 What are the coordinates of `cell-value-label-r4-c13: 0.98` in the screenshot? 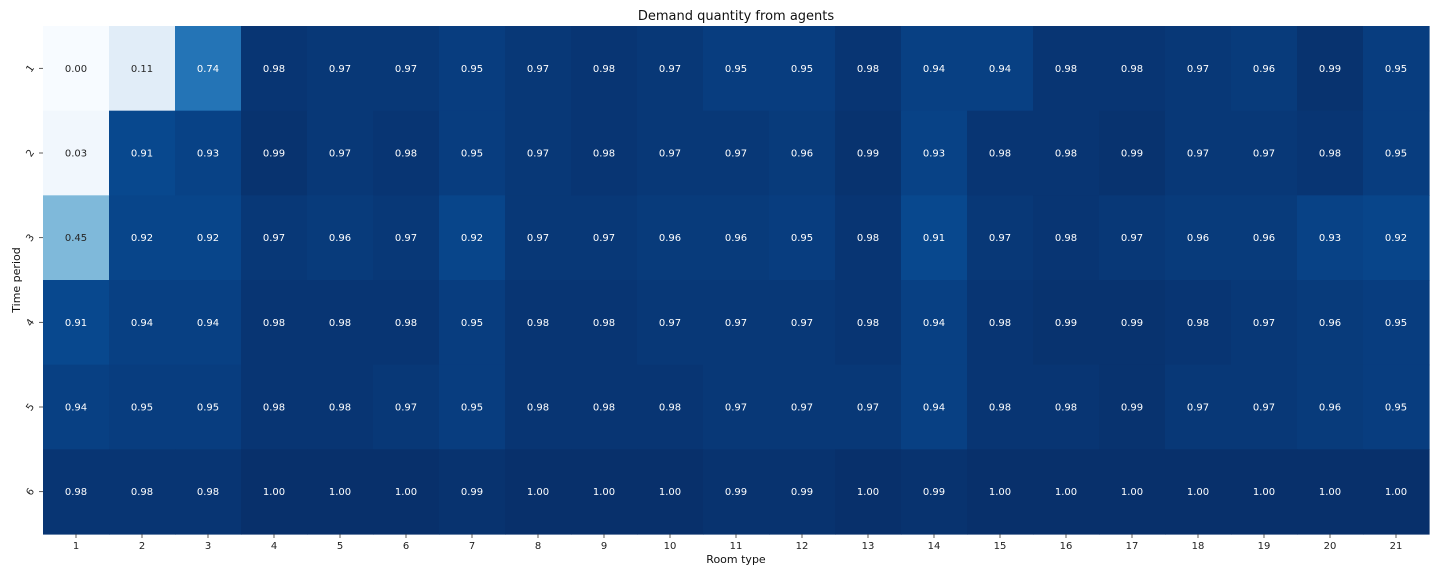 It's located at (868, 323).